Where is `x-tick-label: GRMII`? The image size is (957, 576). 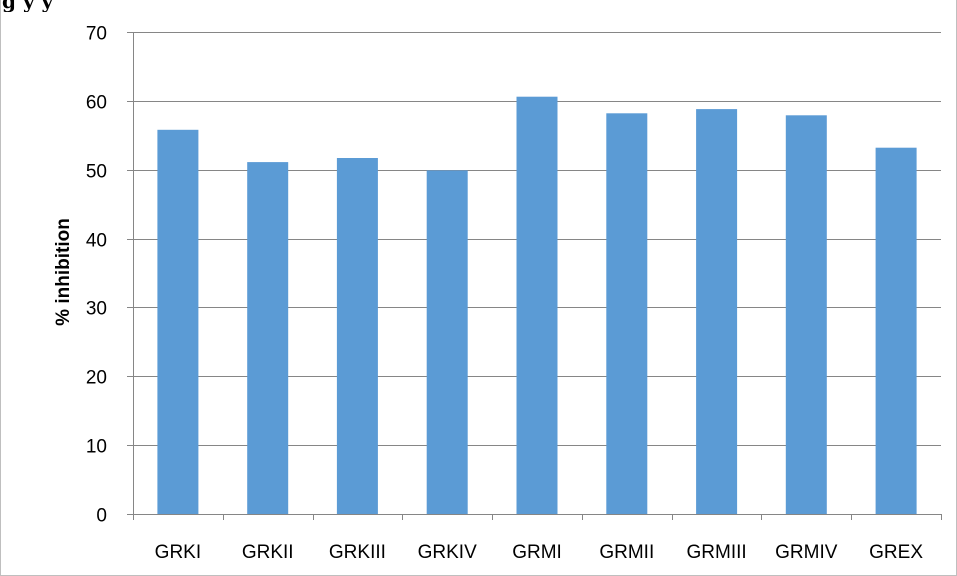
x-tick-label: GRMII is located at coordinates (626, 552).